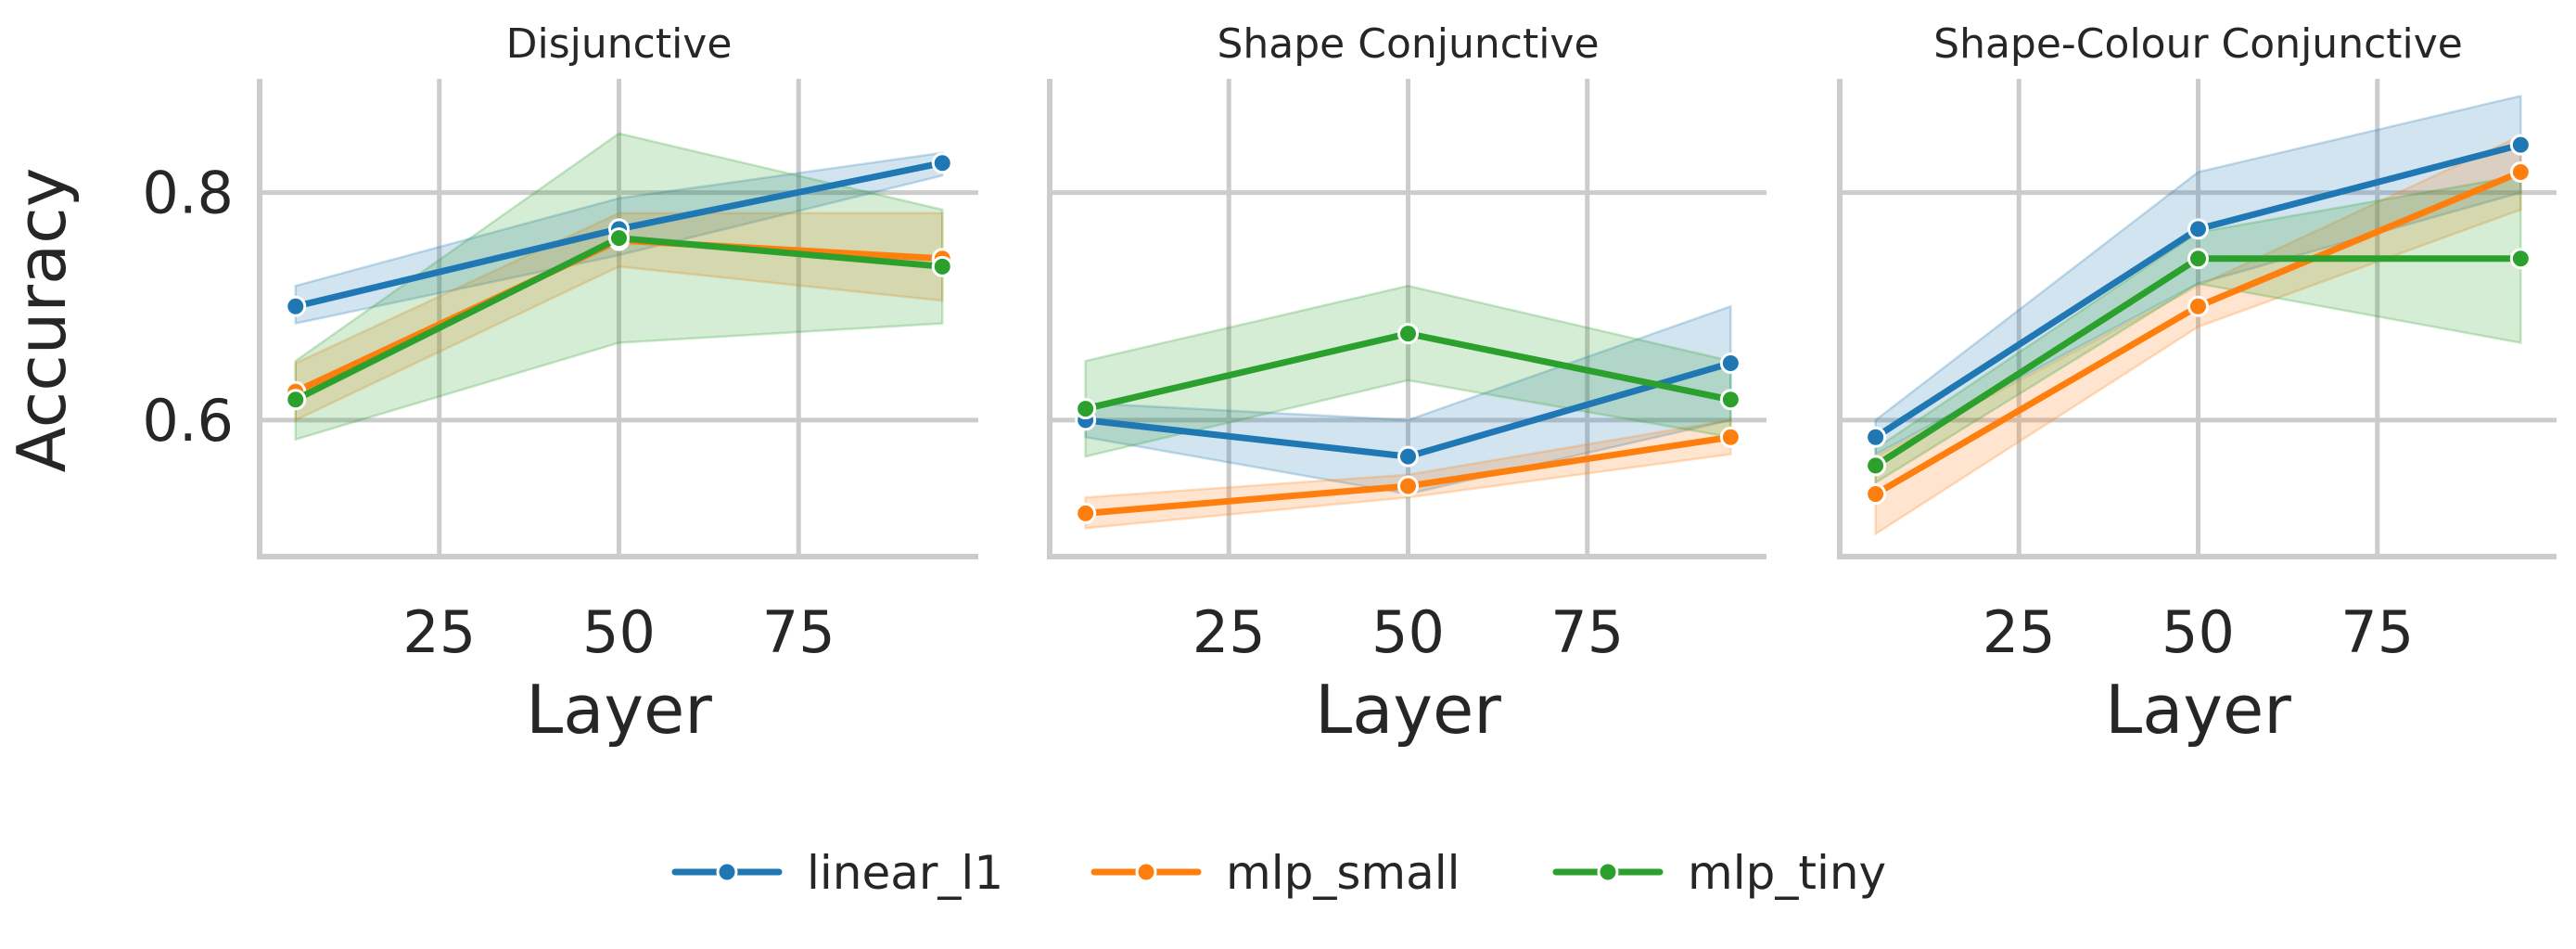 The image size is (2576, 949). What do you see at coordinates (1787, 873) in the screenshot?
I see `legend-label: mlp_tiny` at bounding box center [1787, 873].